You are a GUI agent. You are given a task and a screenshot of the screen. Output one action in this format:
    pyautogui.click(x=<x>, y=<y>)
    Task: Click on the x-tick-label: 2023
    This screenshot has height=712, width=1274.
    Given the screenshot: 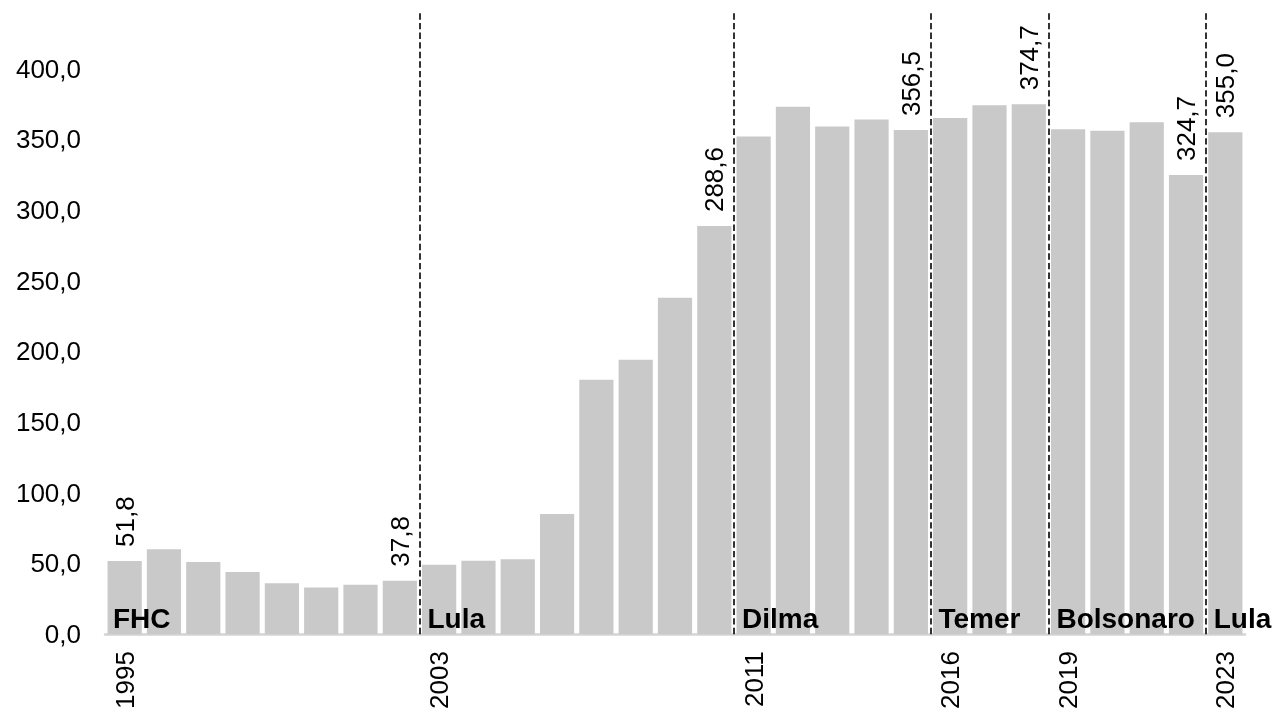 What is the action you would take?
    pyautogui.click(x=1225, y=680)
    